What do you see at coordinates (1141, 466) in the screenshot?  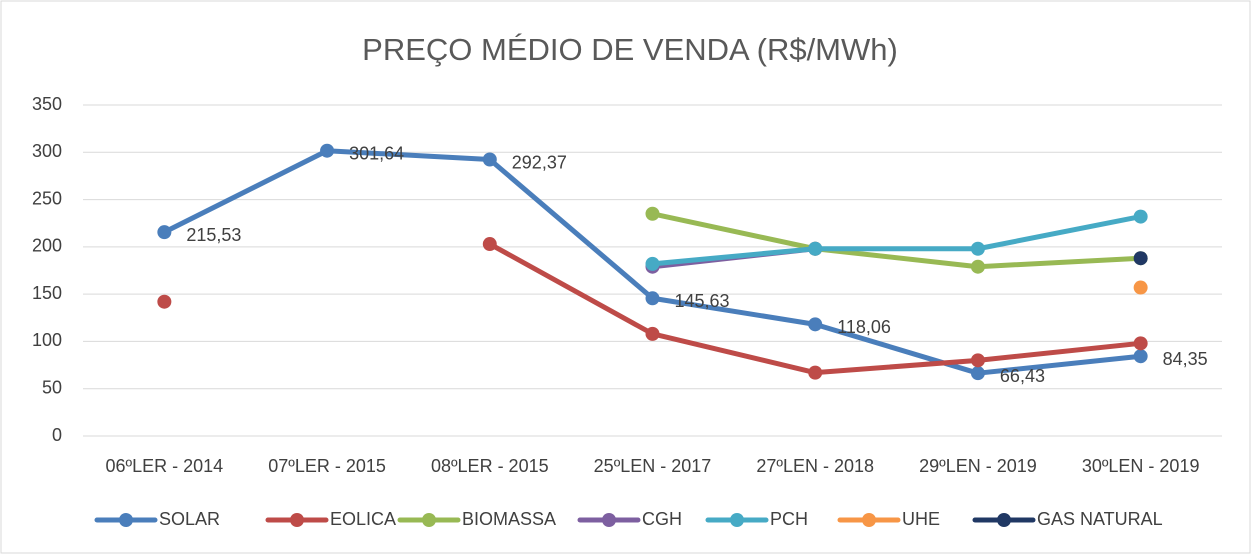 I see `x-tick-label: 30ºLEN - 2019` at bounding box center [1141, 466].